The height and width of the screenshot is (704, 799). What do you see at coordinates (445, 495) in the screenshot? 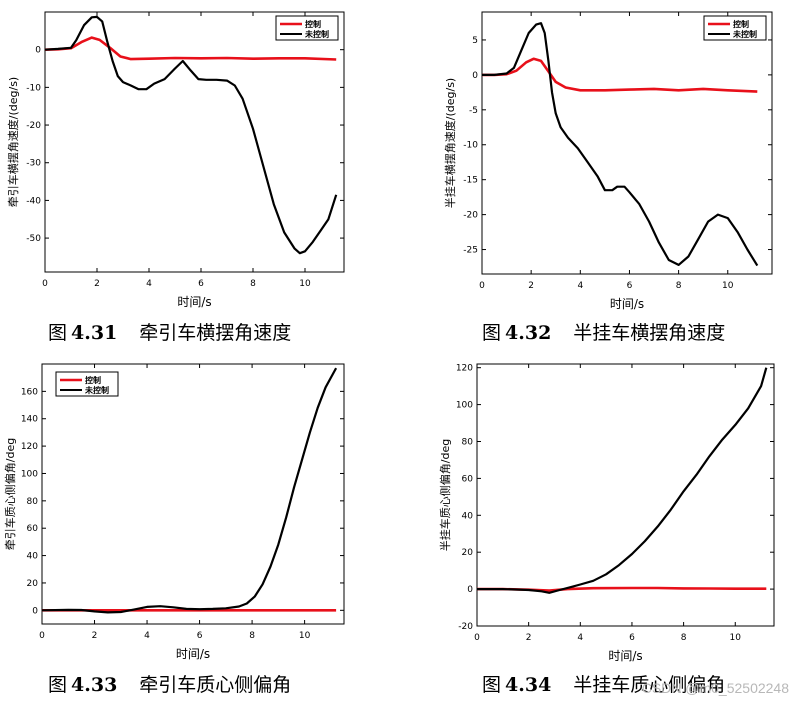
I see `y-axis-label: 半挂车质心侧偏角/deg` at bounding box center [445, 495].